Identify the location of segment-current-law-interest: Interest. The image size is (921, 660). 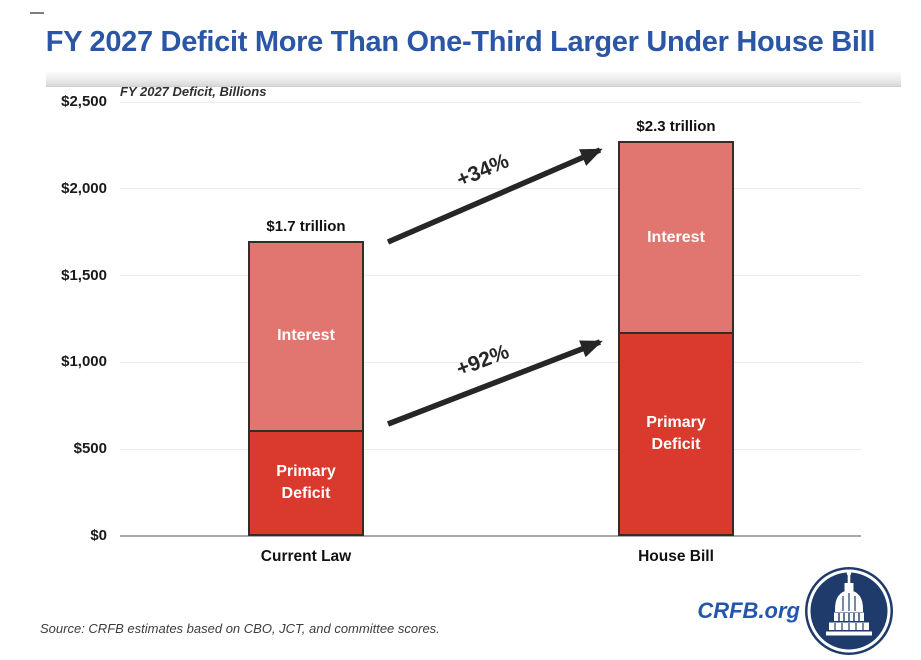
(306, 336).